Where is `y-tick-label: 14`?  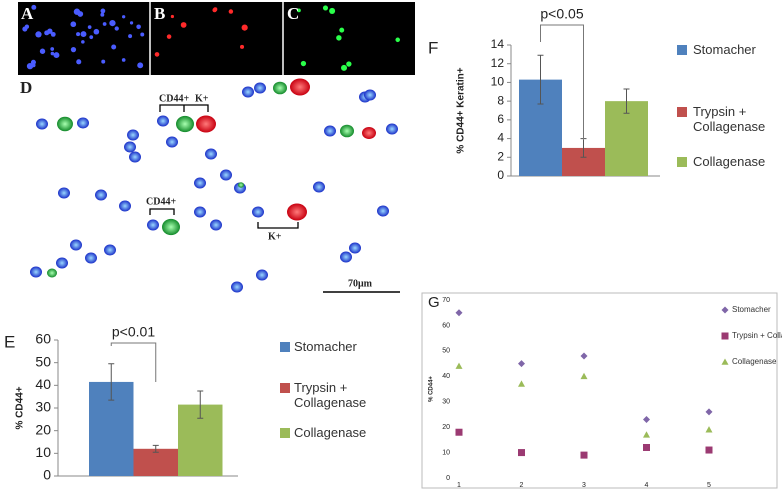
y-tick-label: 14 is located at coordinates (498, 44).